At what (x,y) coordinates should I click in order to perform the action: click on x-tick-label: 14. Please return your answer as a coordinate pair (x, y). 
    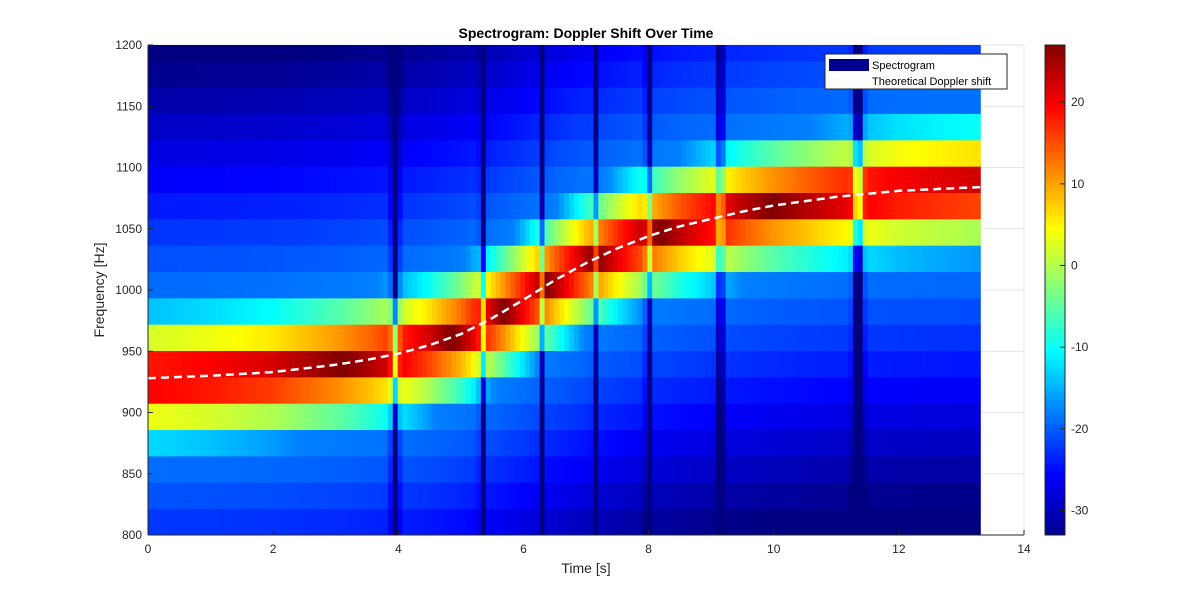
    Looking at the image, I should click on (1024, 549).